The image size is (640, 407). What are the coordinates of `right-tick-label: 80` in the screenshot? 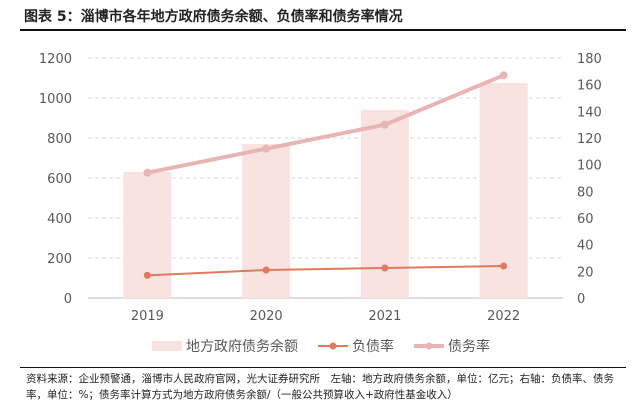 It's located at (585, 192).